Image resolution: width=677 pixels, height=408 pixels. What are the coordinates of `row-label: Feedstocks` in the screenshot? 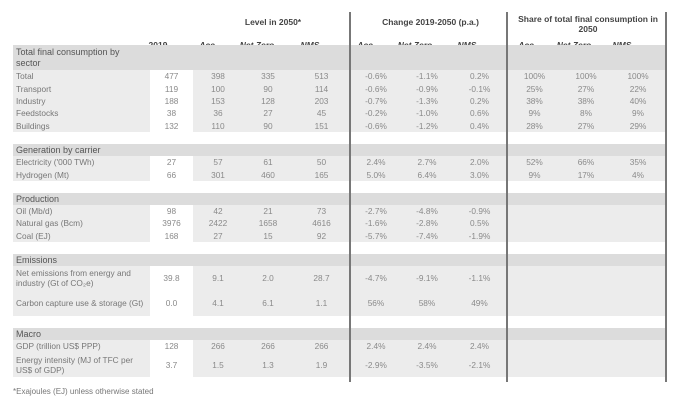 It's located at (81, 113).